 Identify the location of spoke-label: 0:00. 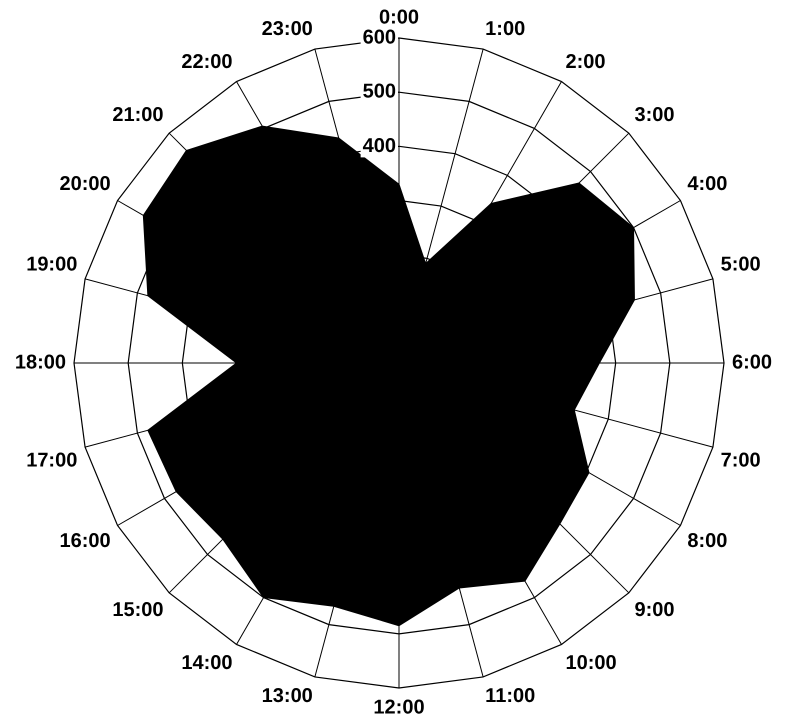
(399, 17).